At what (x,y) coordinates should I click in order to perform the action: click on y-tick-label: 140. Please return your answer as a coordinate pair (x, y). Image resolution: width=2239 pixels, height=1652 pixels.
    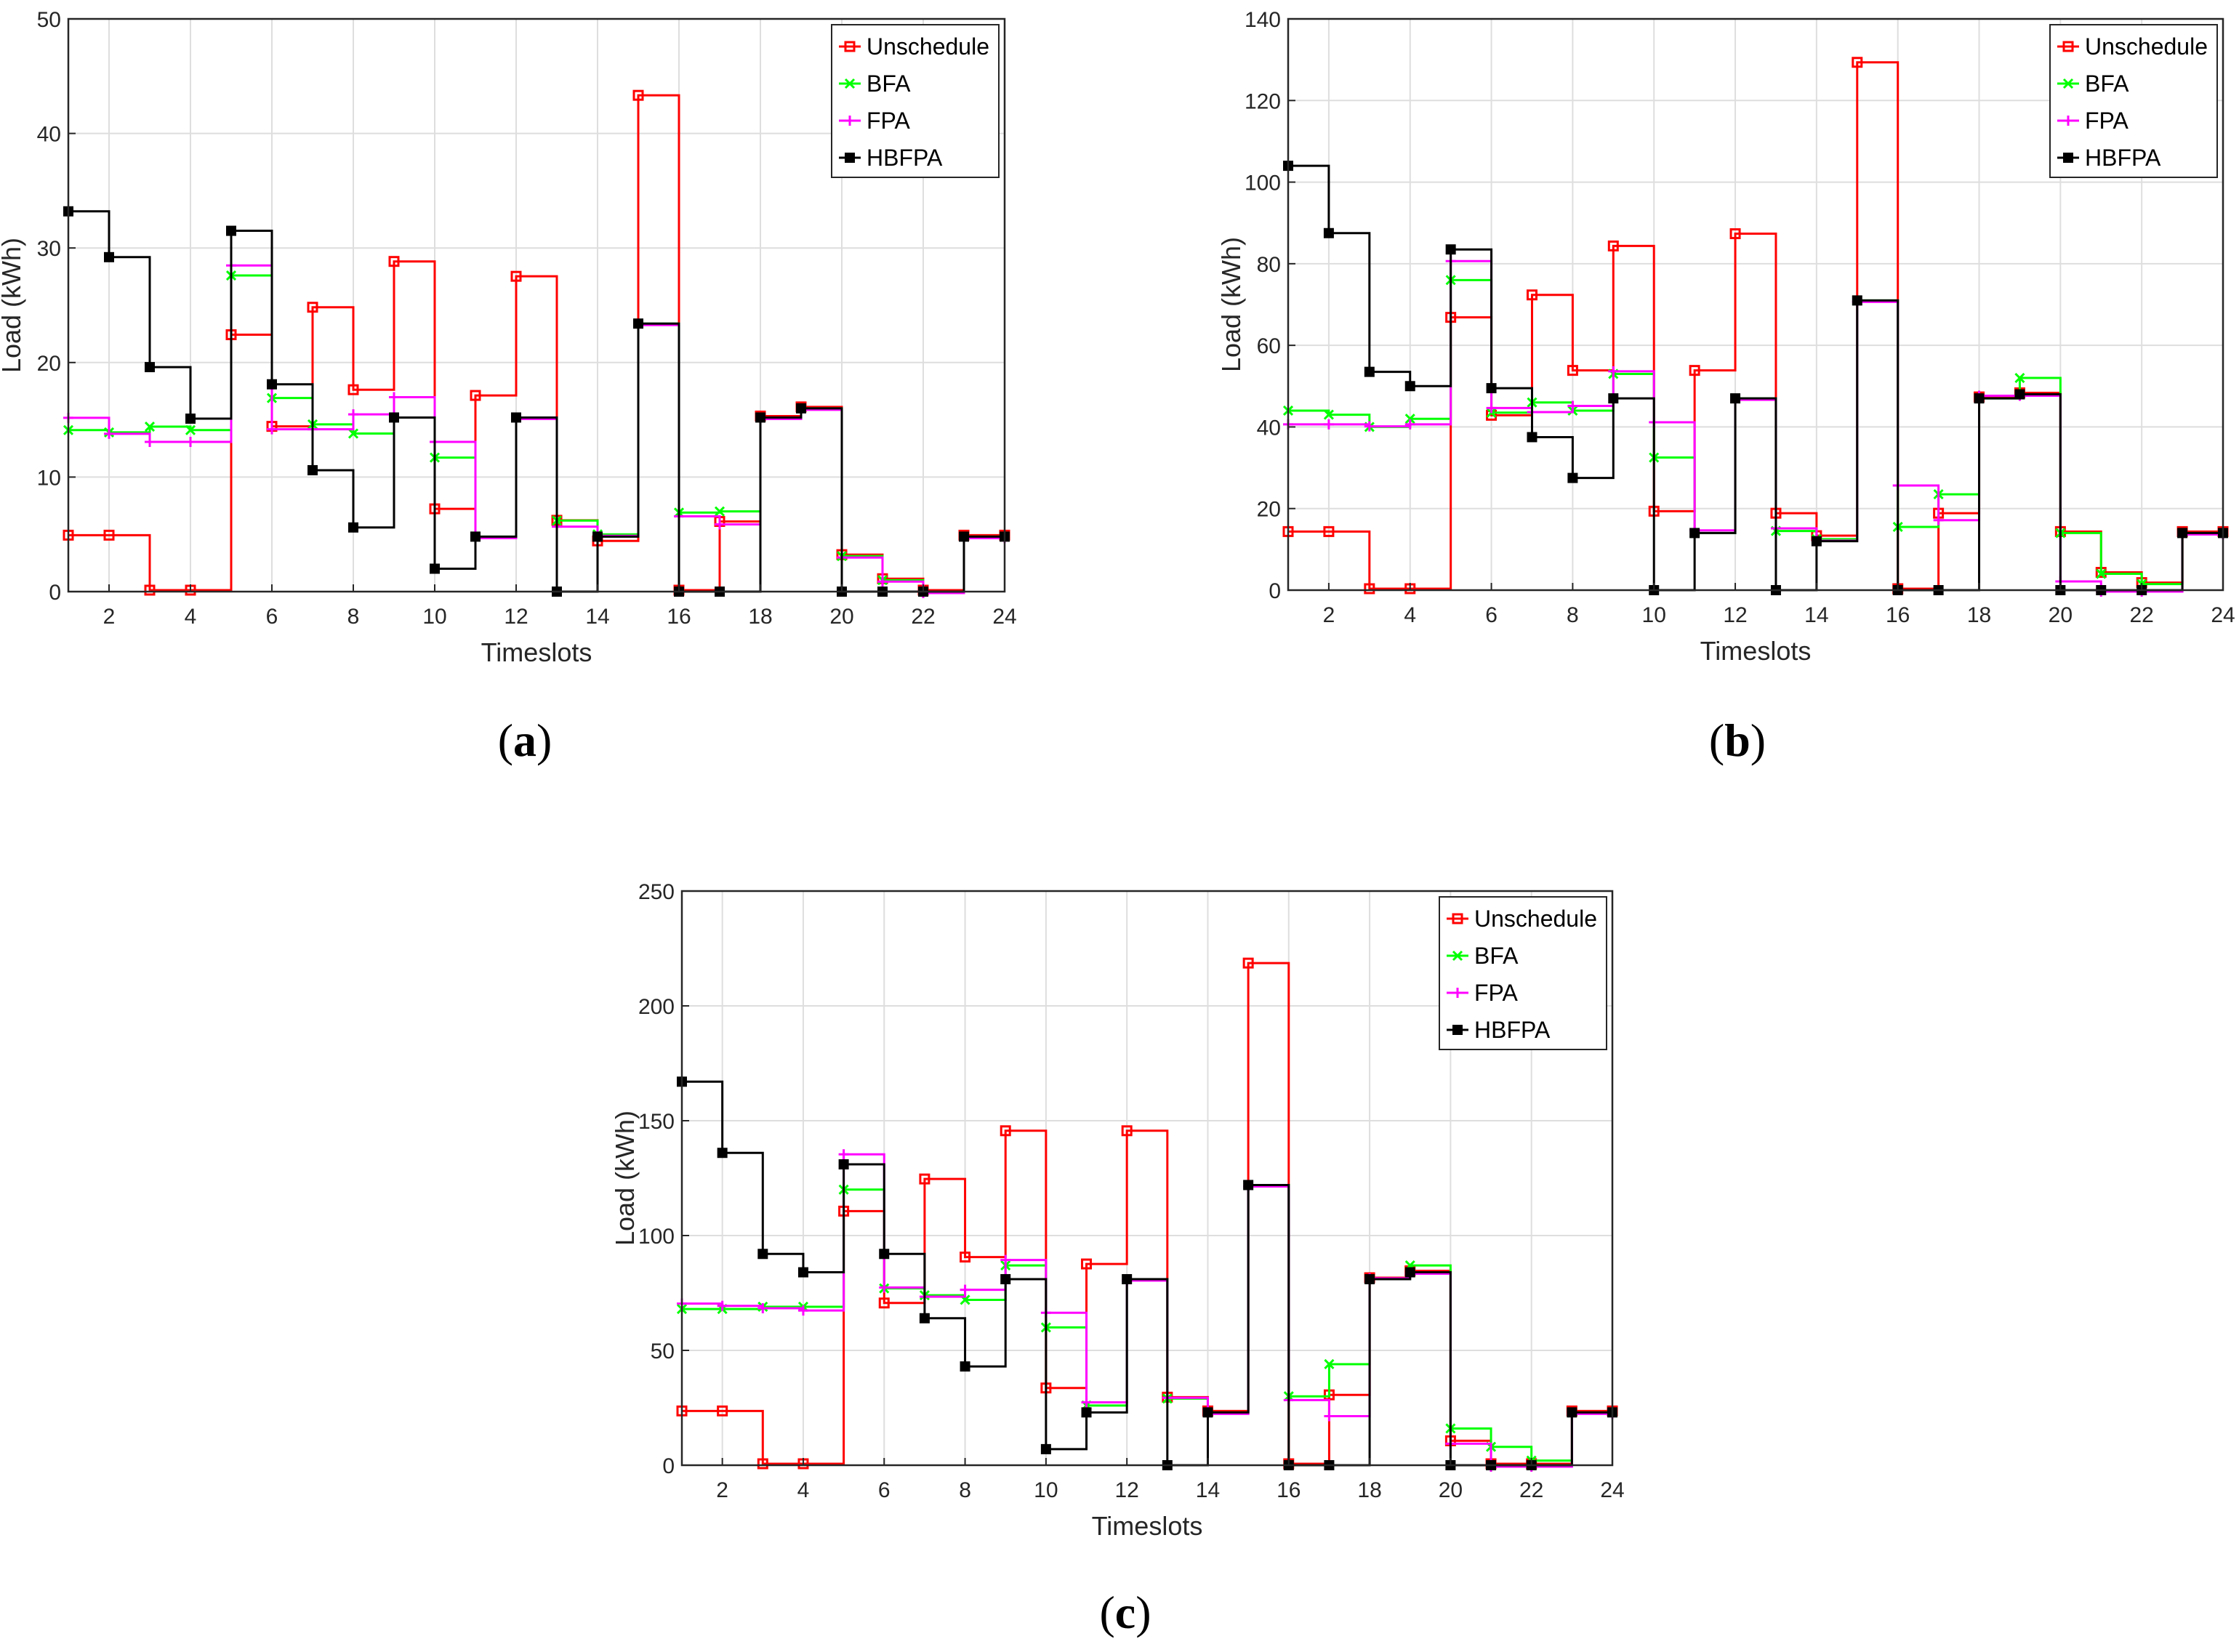
    Looking at the image, I should click on (1263, 20).